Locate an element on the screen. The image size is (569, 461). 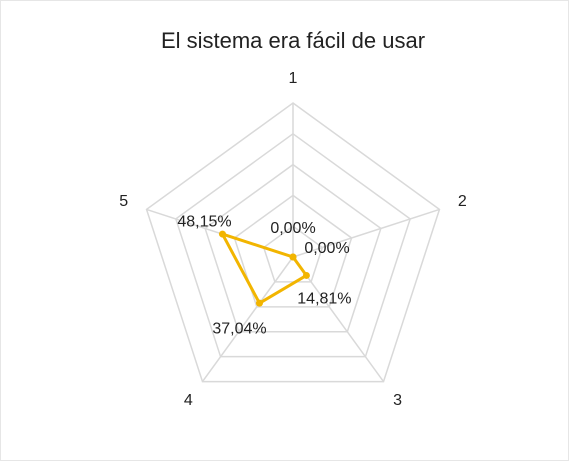
category-label: 5 is located at coordinates (123, 201).